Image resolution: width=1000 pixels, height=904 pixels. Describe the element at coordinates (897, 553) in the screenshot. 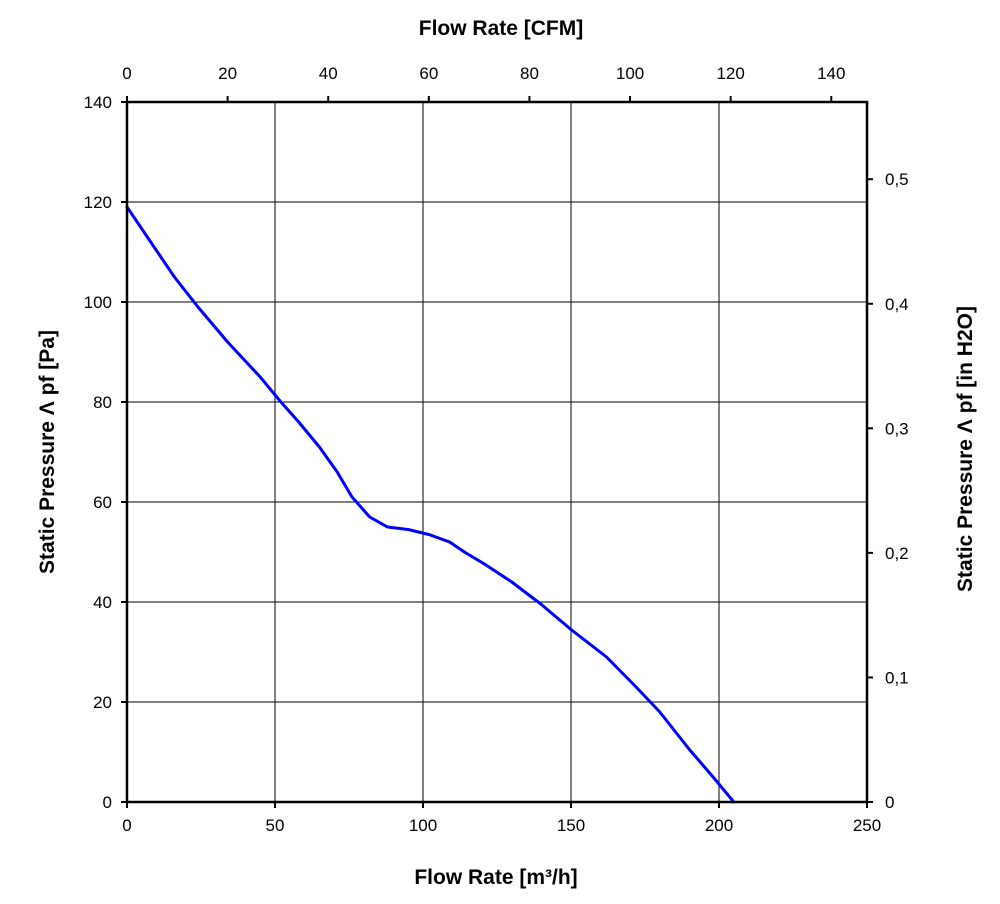

I see `y2-tick-label: 0,2` at that location.